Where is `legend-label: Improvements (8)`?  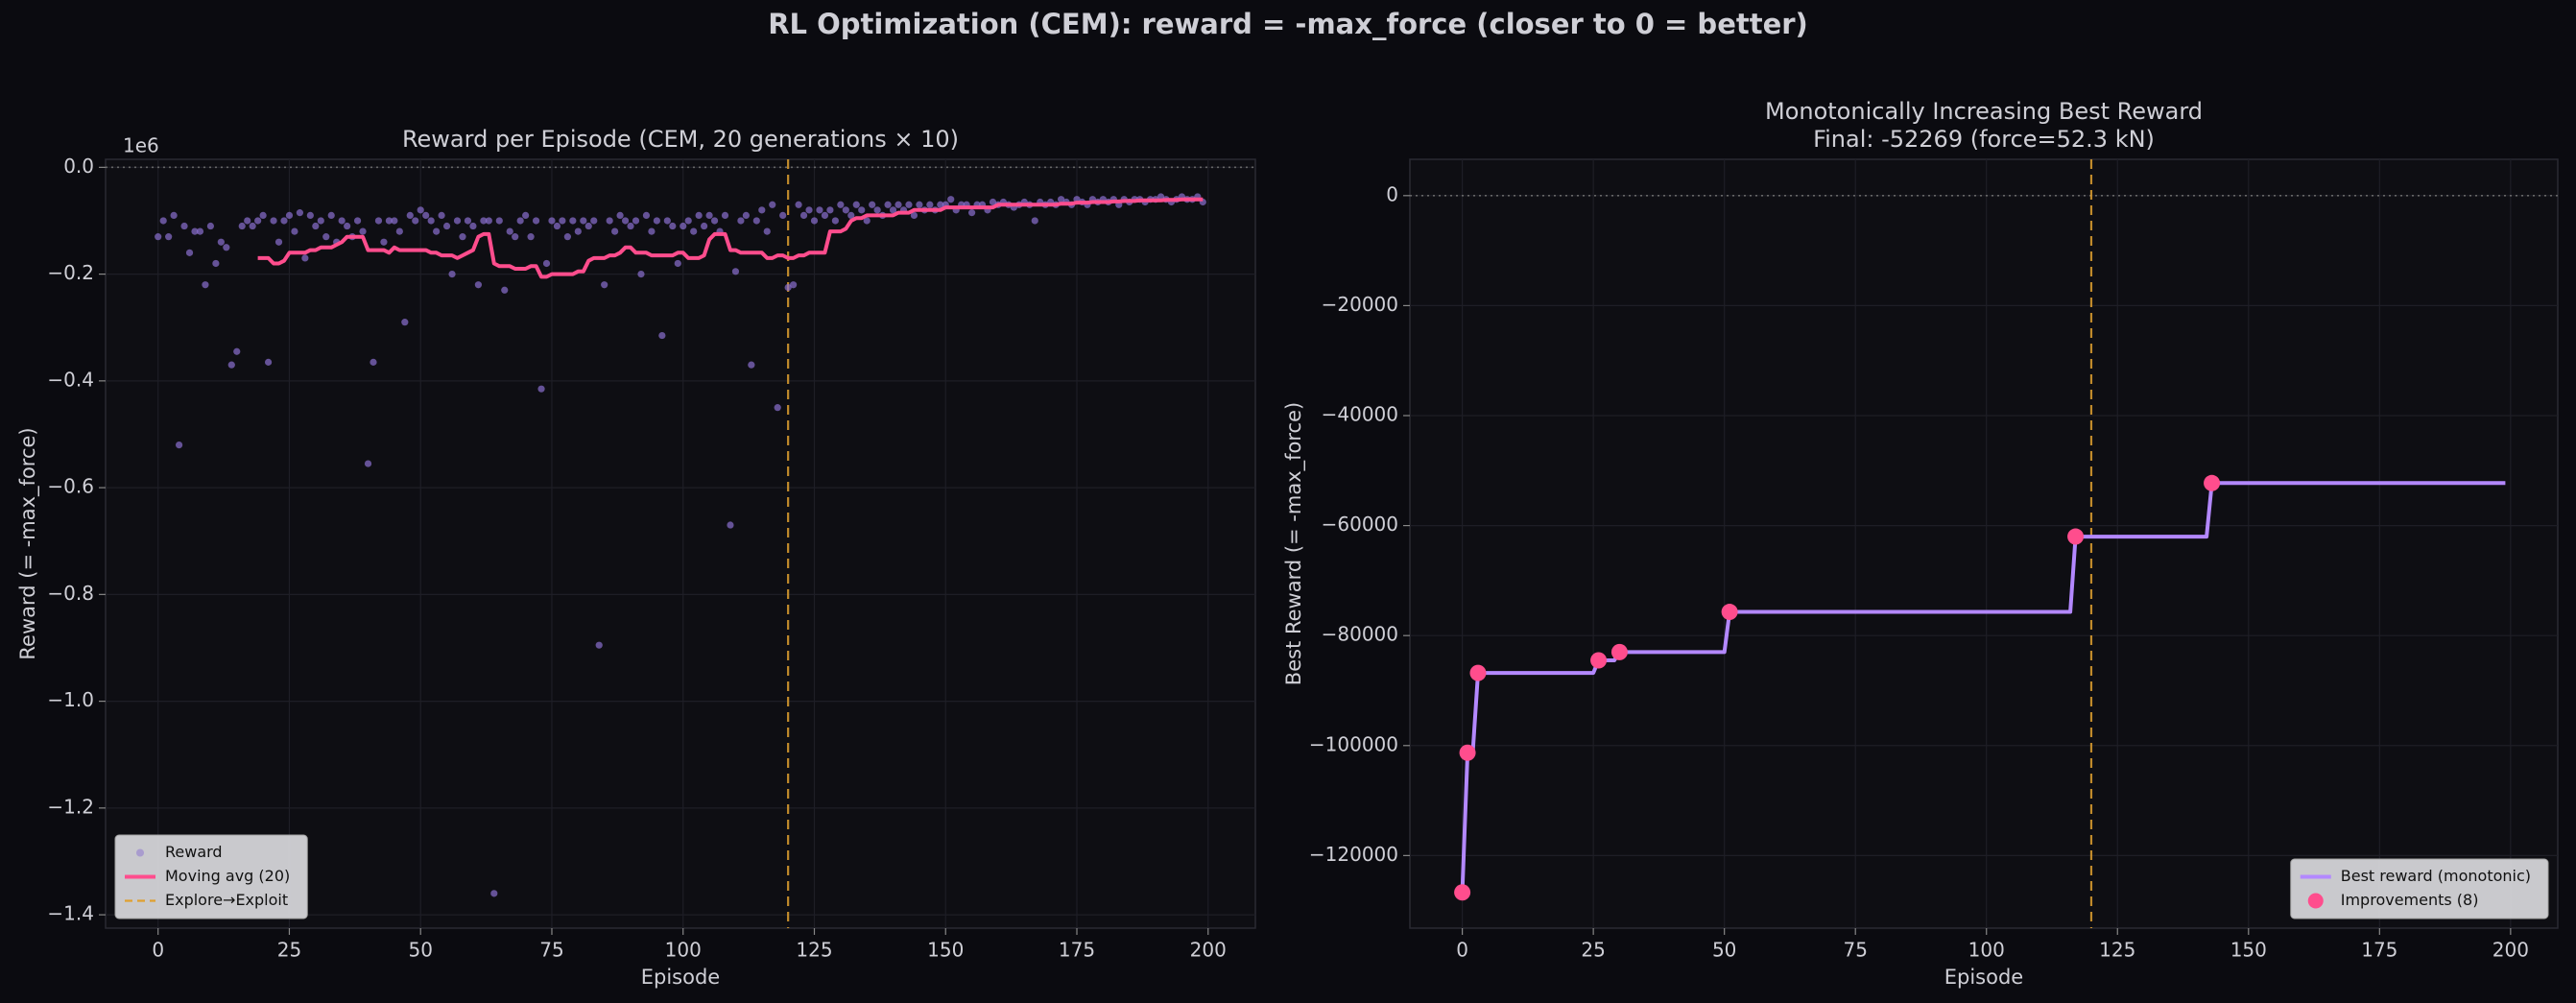 legend-label: Improvements (8) is located at coordinates (2410, 900).